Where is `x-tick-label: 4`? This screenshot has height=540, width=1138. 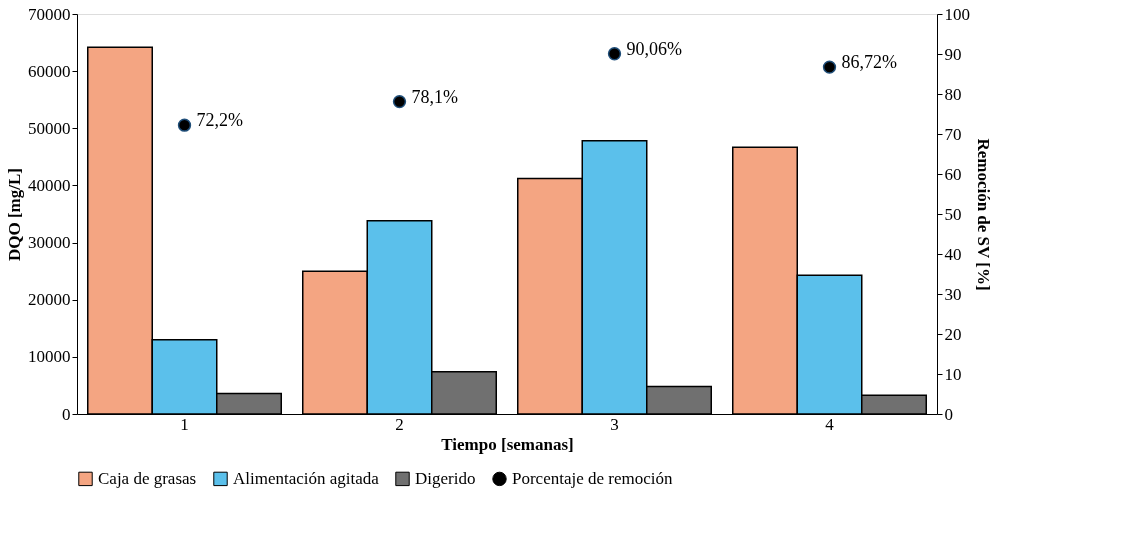
x-tick-label: 4 is located at coordinates (830, 424).